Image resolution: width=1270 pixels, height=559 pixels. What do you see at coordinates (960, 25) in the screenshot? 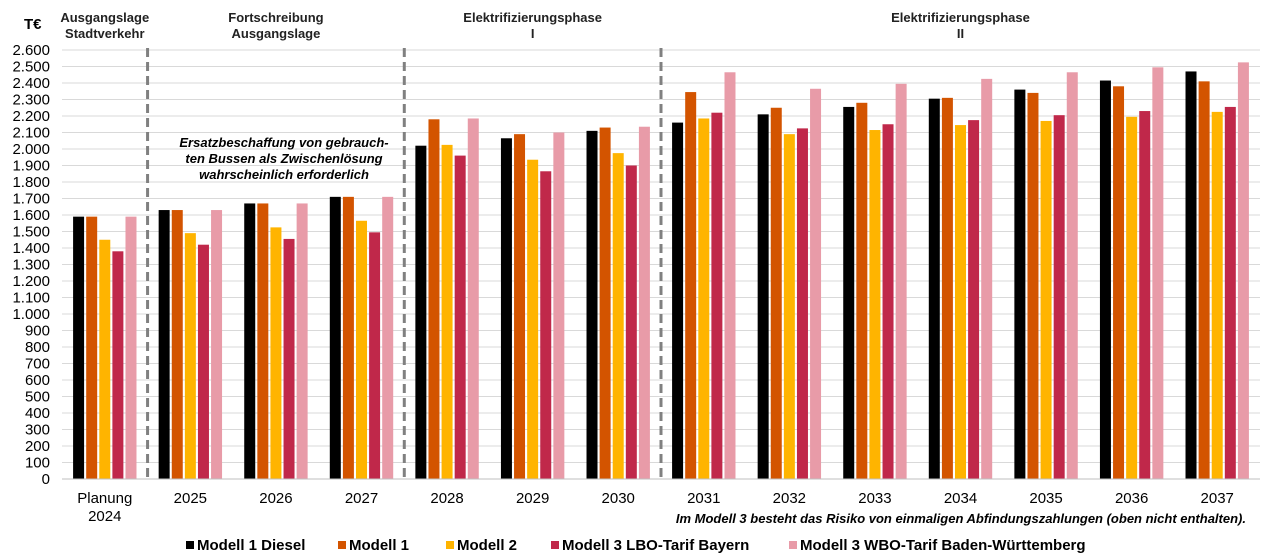
I see `phase-label: Elektrifizierungsphase II` at bounding box center [960, 25].